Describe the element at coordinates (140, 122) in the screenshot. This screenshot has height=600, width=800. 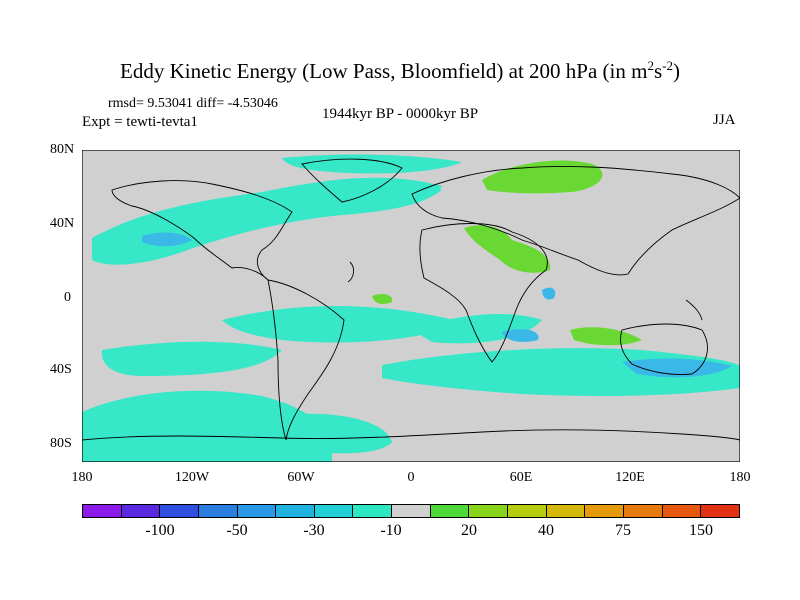
I see `experiment-label: Expt = tewti-tevta1` at that location.